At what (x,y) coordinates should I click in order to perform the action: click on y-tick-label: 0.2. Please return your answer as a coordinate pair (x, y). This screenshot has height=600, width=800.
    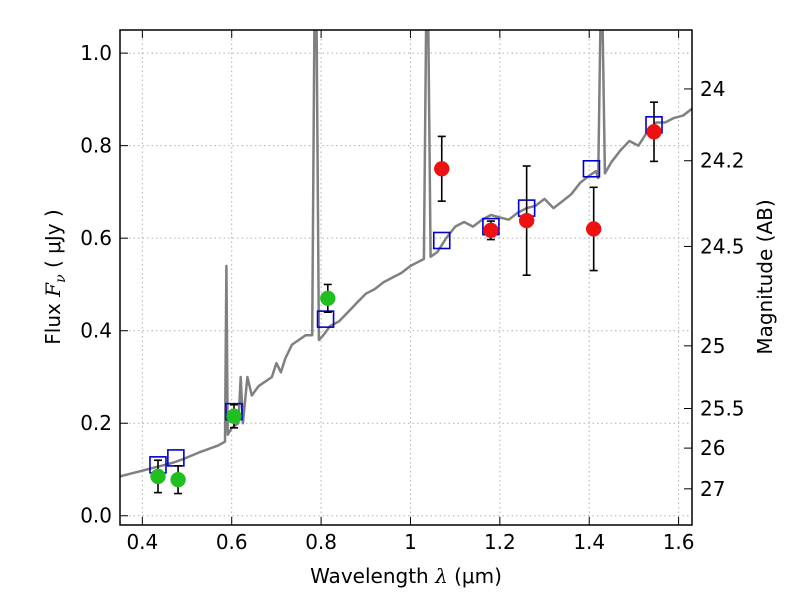
    Looking at the image, I should click on (96, 423).